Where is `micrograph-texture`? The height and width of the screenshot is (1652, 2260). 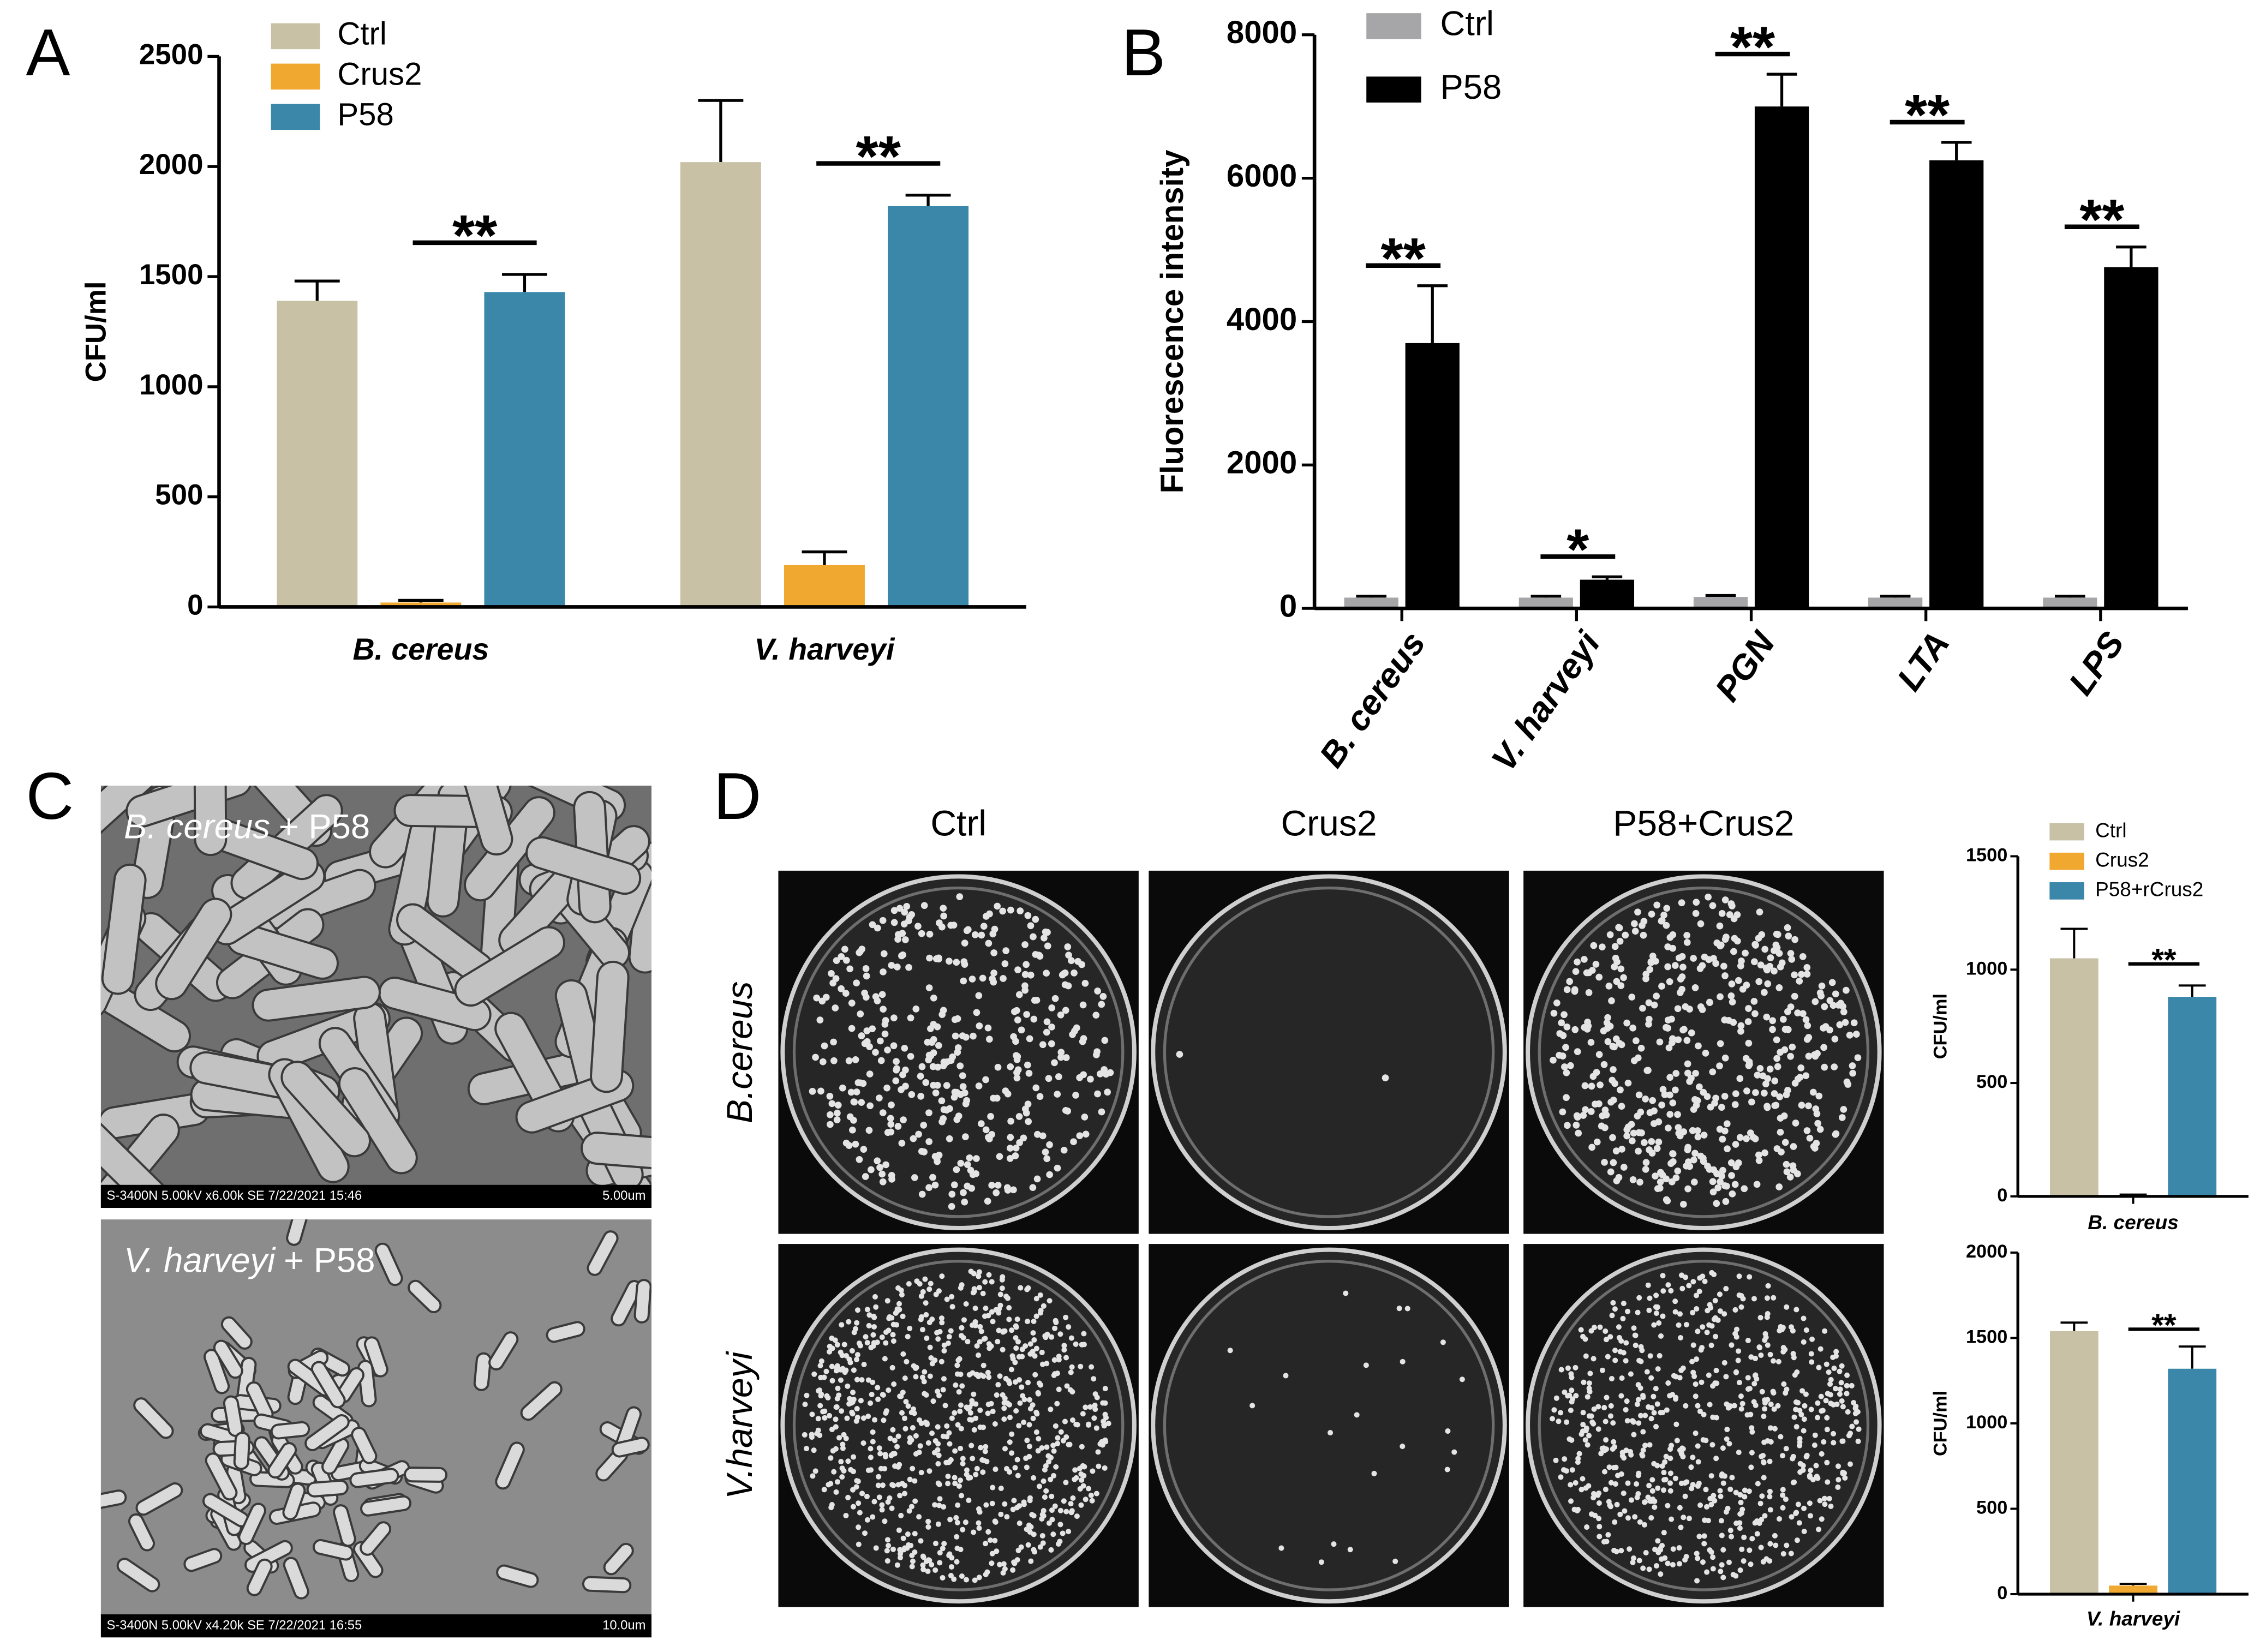
micrograph-texture is located at coordinates (375, 997).